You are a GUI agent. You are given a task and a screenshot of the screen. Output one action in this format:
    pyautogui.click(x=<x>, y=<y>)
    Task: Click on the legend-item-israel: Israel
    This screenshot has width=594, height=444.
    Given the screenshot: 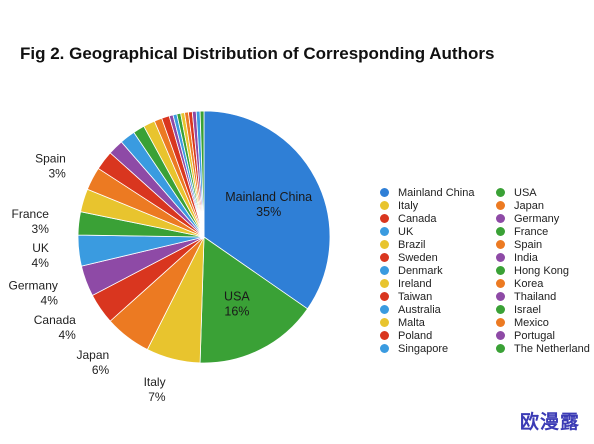 What is the action you would take?
    pyautogui.click(x=545, y=309)
    